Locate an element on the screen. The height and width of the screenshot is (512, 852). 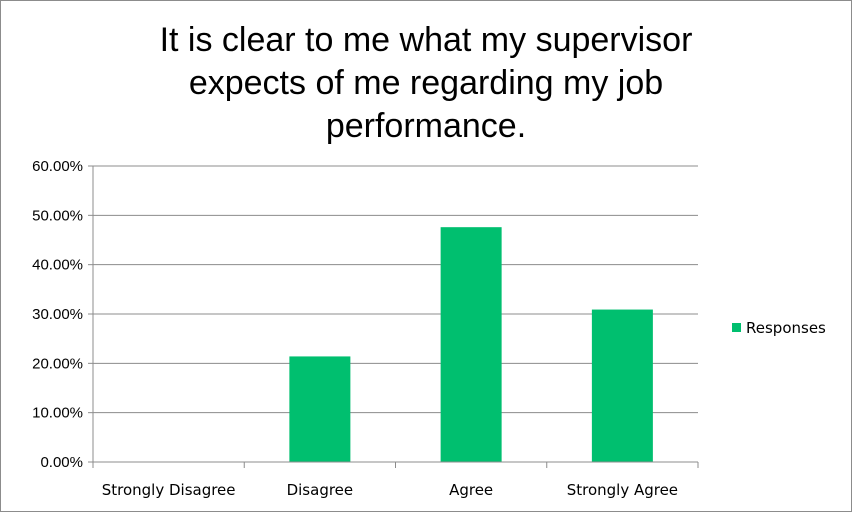
legend: Responses is located at coordinates (779, 328).